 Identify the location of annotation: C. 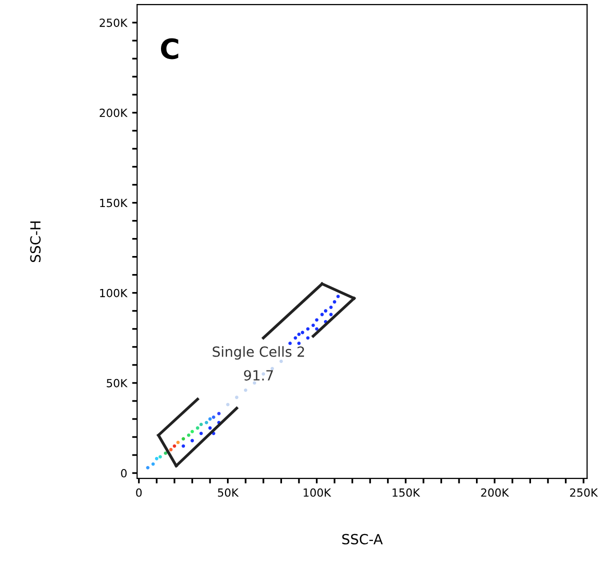
(169, 49).